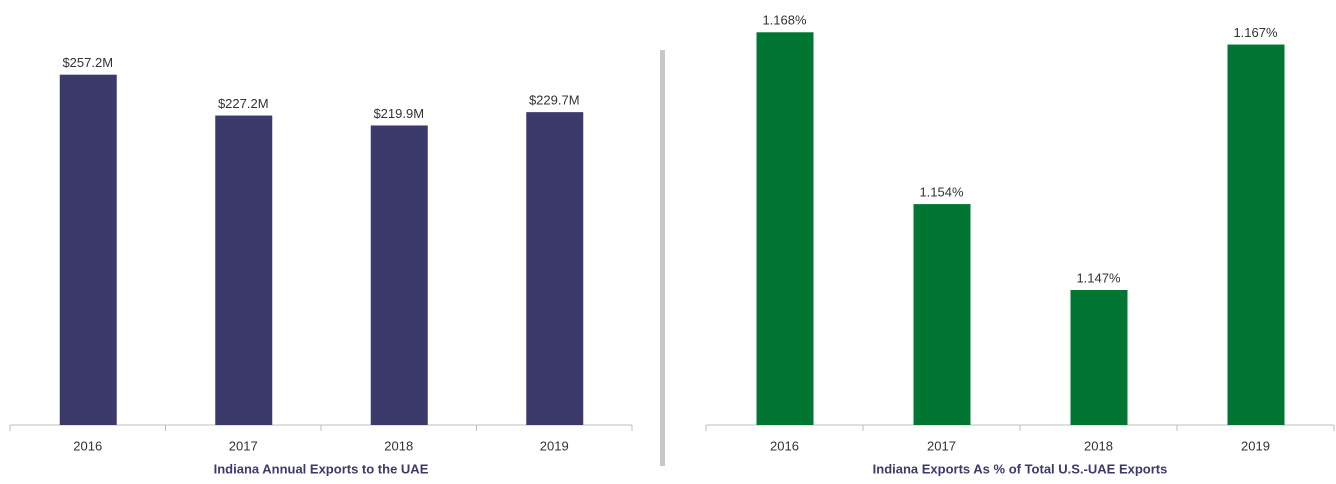 This screenshot has width=1336, height=484. What do you see at coordinates (784, 20) in the screenshot?
I see `data-label: 1.168%` at bounding box center [784, 20].